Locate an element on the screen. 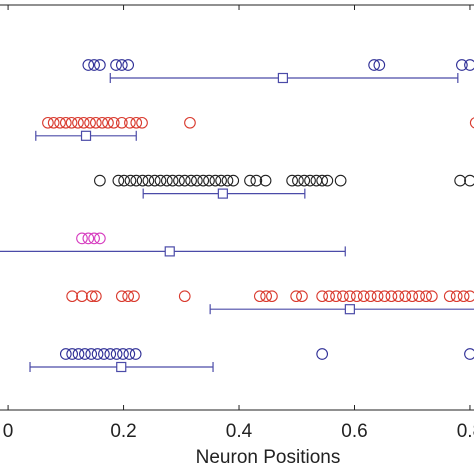 This screenshot has height=474, width=474. x-tick-label: 0.8 is located at coordinates (465, 431).